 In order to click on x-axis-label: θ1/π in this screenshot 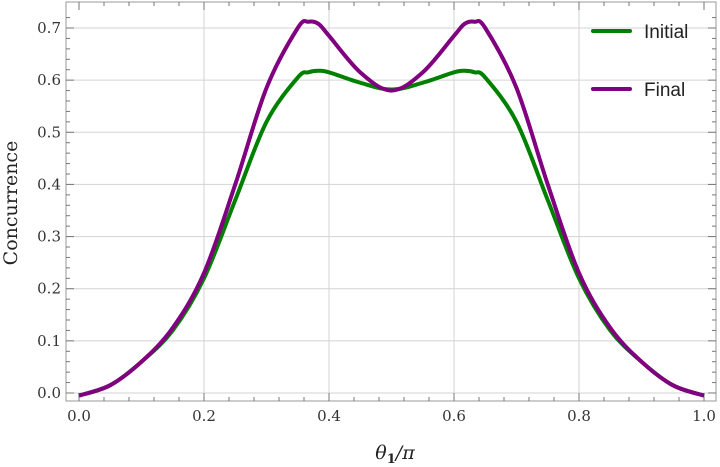, I will do `click(395, 454)`.